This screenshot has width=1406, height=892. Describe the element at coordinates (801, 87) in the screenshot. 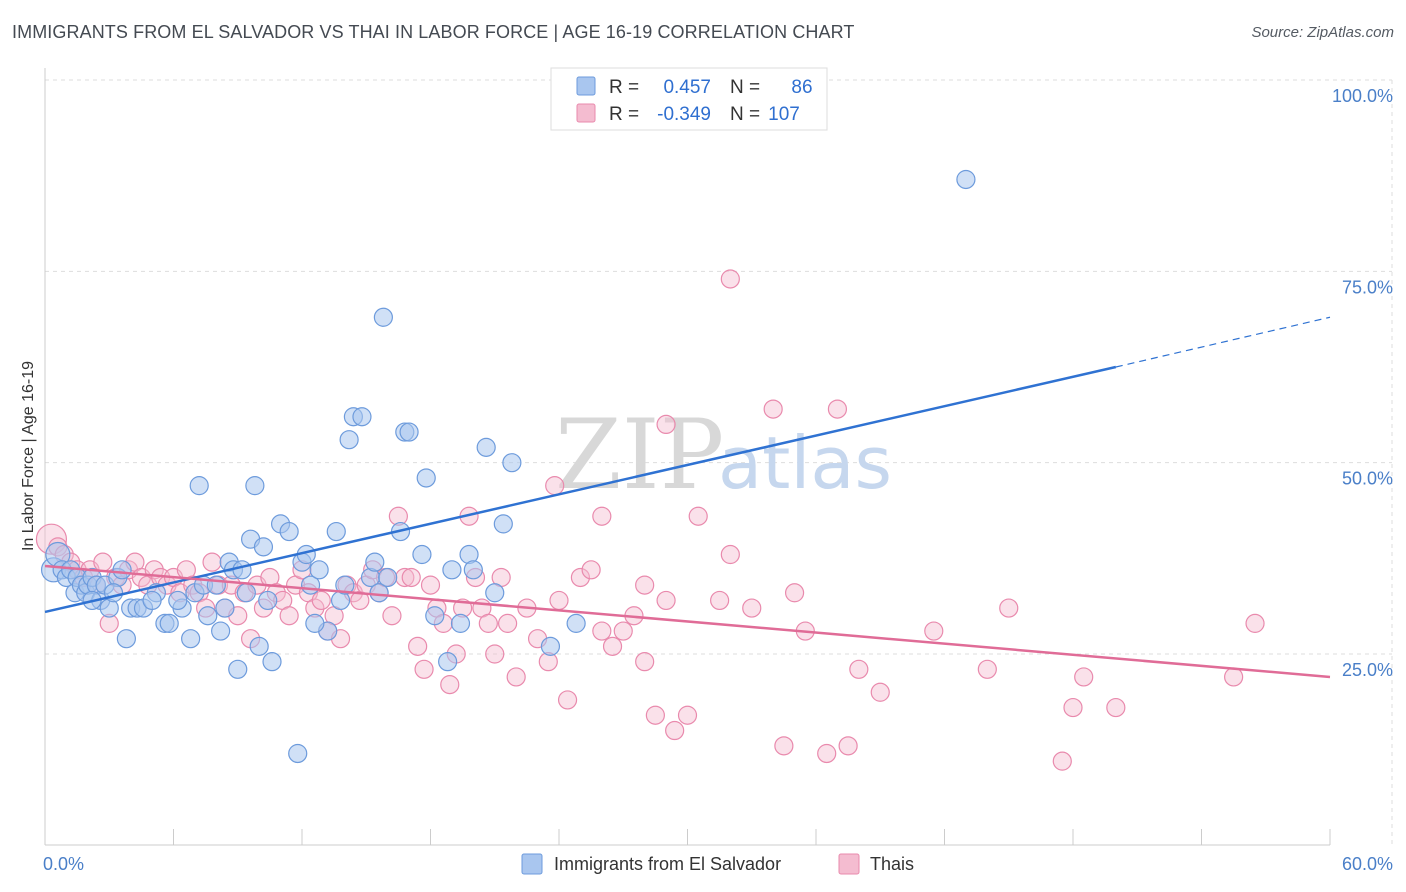

I see `legend-n-value-blue: 86` at that location.